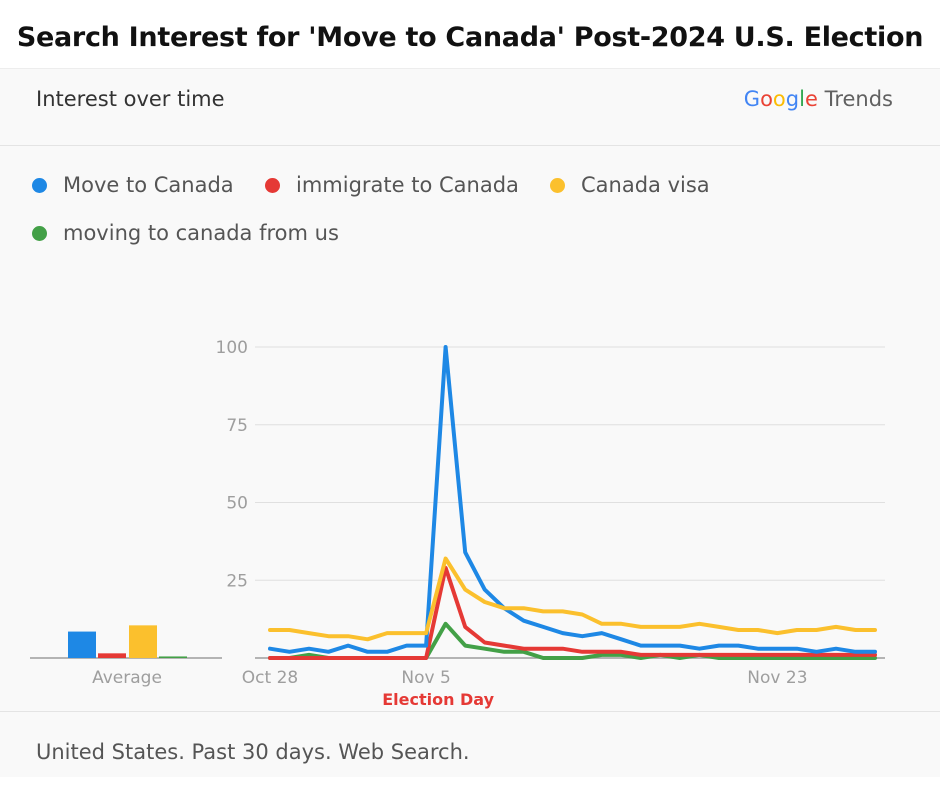 The height and width of the screenshot is (788, 940). I want to click on google-trends-logo: Google Trends, so click(818, 99).